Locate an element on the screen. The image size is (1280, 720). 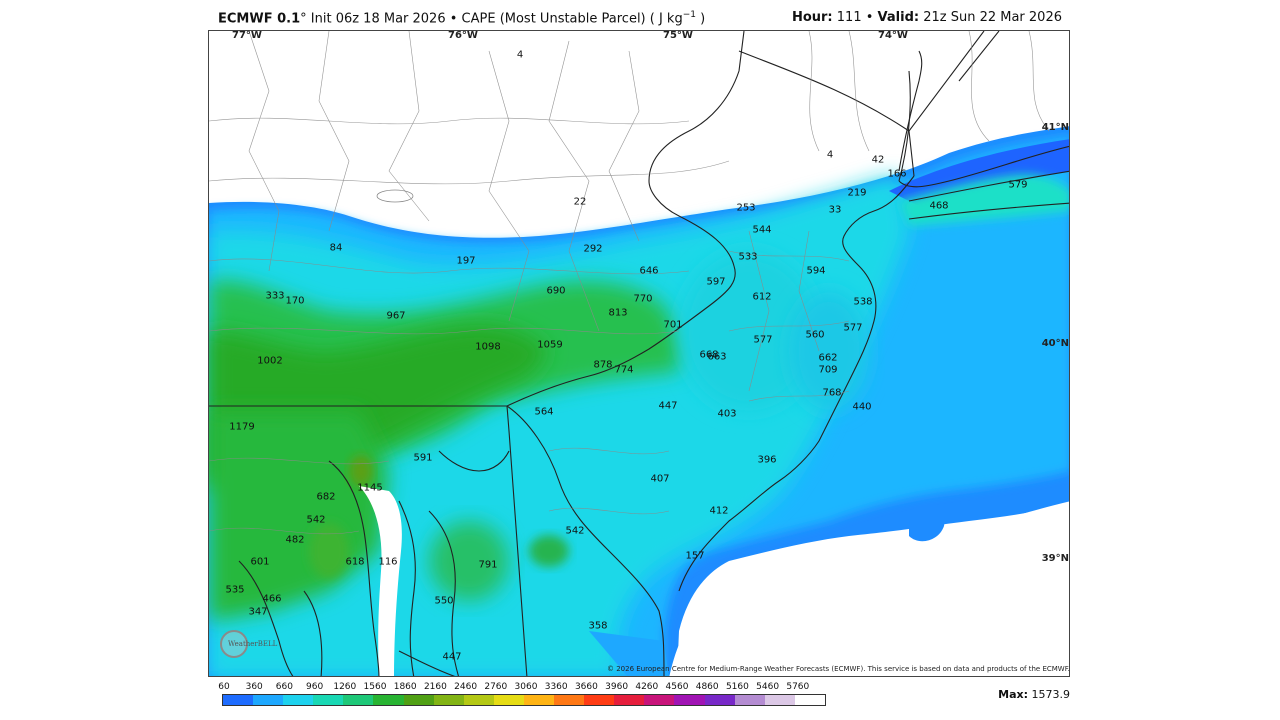
lon-label-75w: 75°W is located at coordinates (678, 35).